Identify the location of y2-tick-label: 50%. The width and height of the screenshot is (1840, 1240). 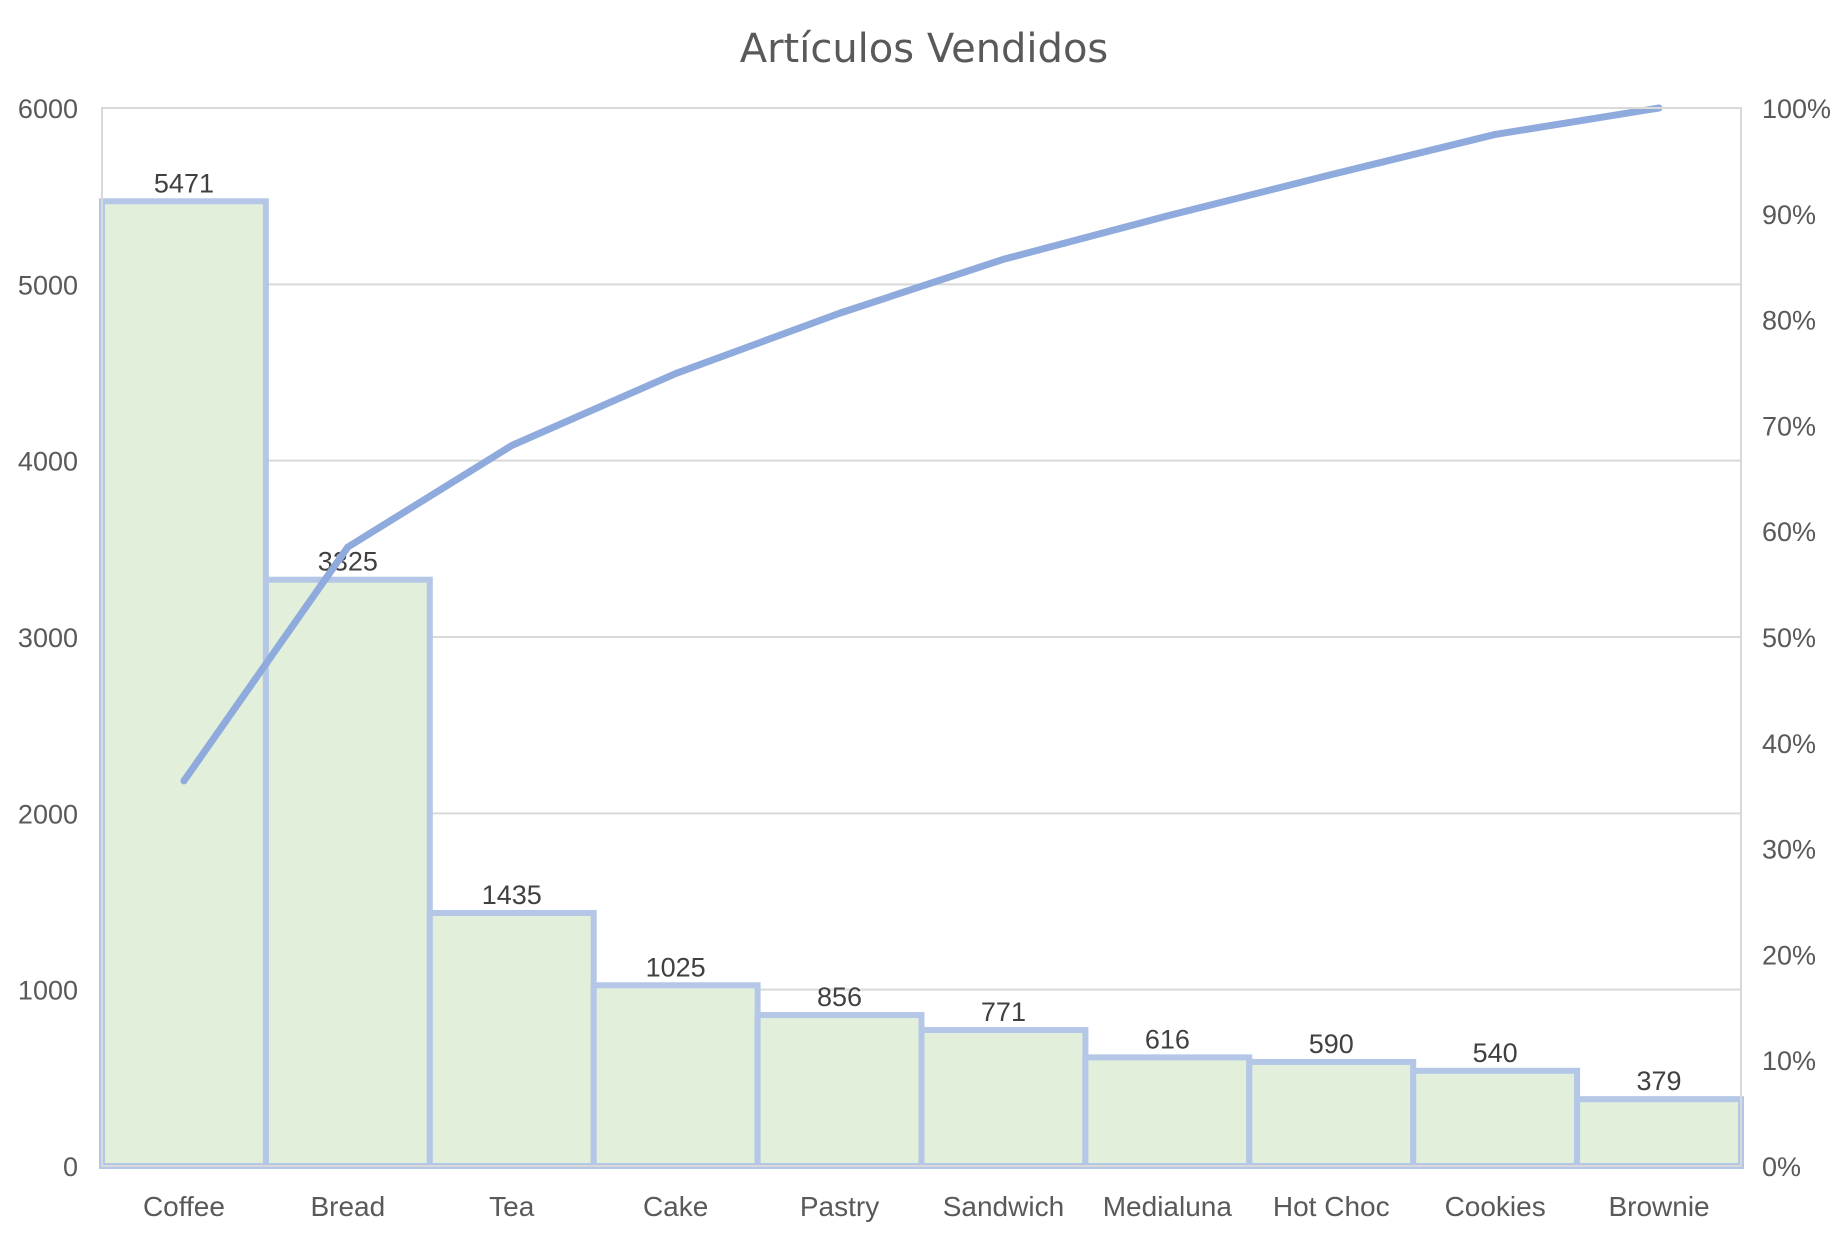
(1789, 638).